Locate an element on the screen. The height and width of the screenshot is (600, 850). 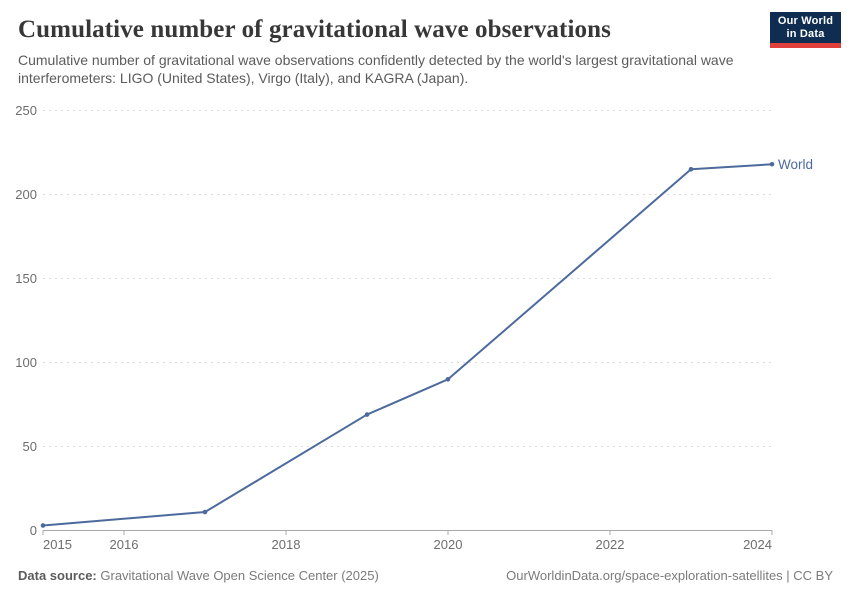
y-axis-tick-label: 50 is located at coordinates (30, 446).